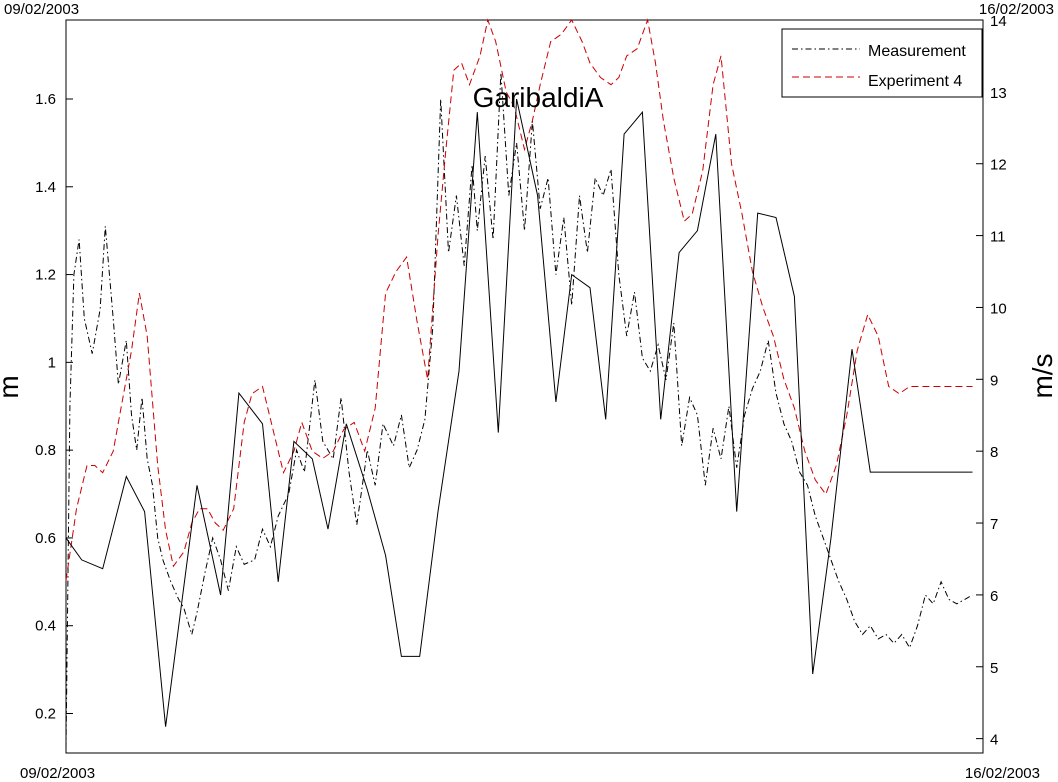  What do you see at coordinates (998, 165) in the screenshot?
I see `right-tick-label: 12` at bounding box center [998, 165].